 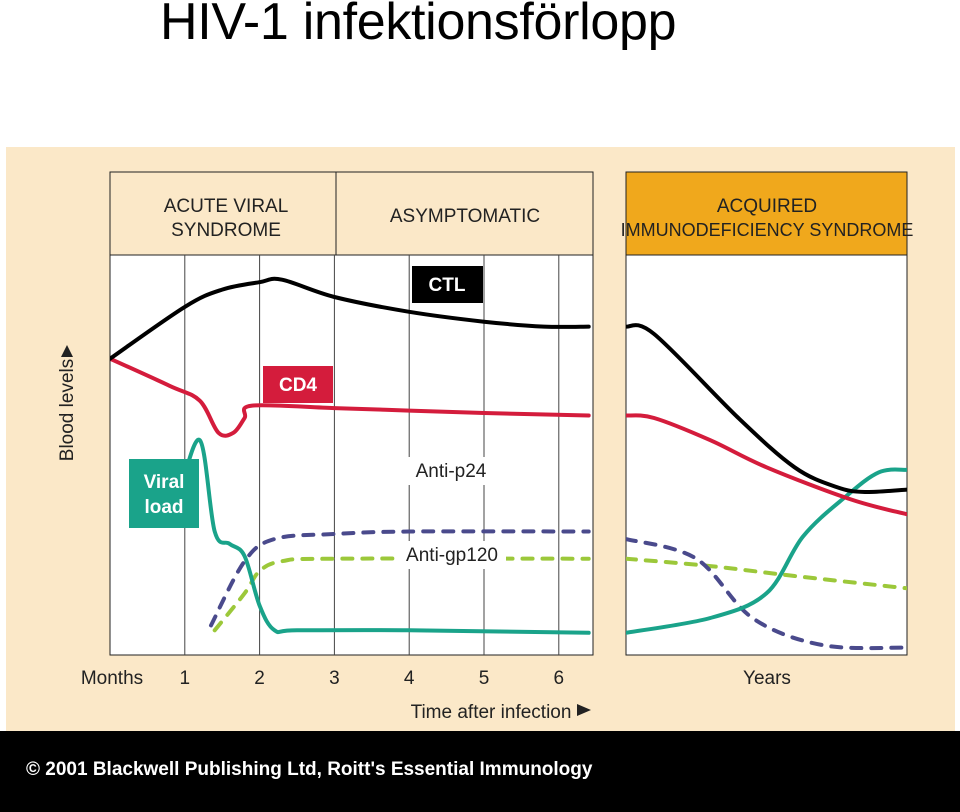 I want to click on cd4-label: CD4, so click(x=298, y=385).